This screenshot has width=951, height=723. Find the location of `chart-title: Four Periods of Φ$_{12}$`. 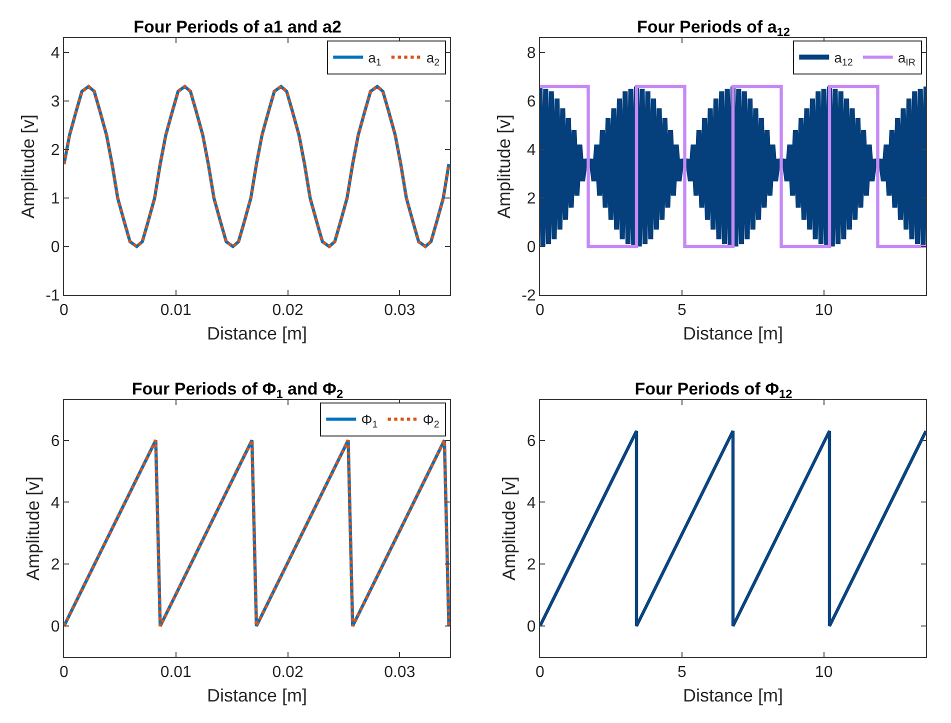

chart-title: Four Periods of Φ$_{12}$ is located at coordinates (713, 390).